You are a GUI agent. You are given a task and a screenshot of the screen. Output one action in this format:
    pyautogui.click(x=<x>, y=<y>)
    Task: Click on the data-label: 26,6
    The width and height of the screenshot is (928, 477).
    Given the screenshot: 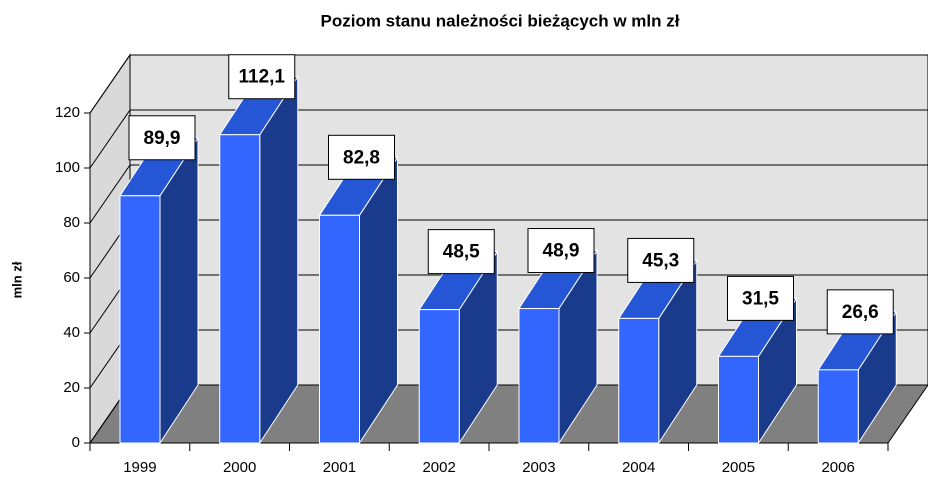 What is the action you would take?
    pyautogui.click(x=860, y=312)
    